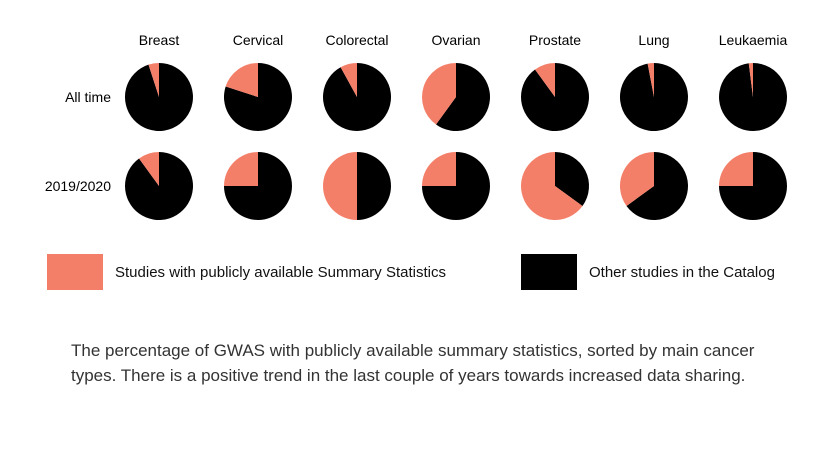  Describe the element at coordinates (653, 40) in the screenshot. I see `column-label: Lung` at that location.